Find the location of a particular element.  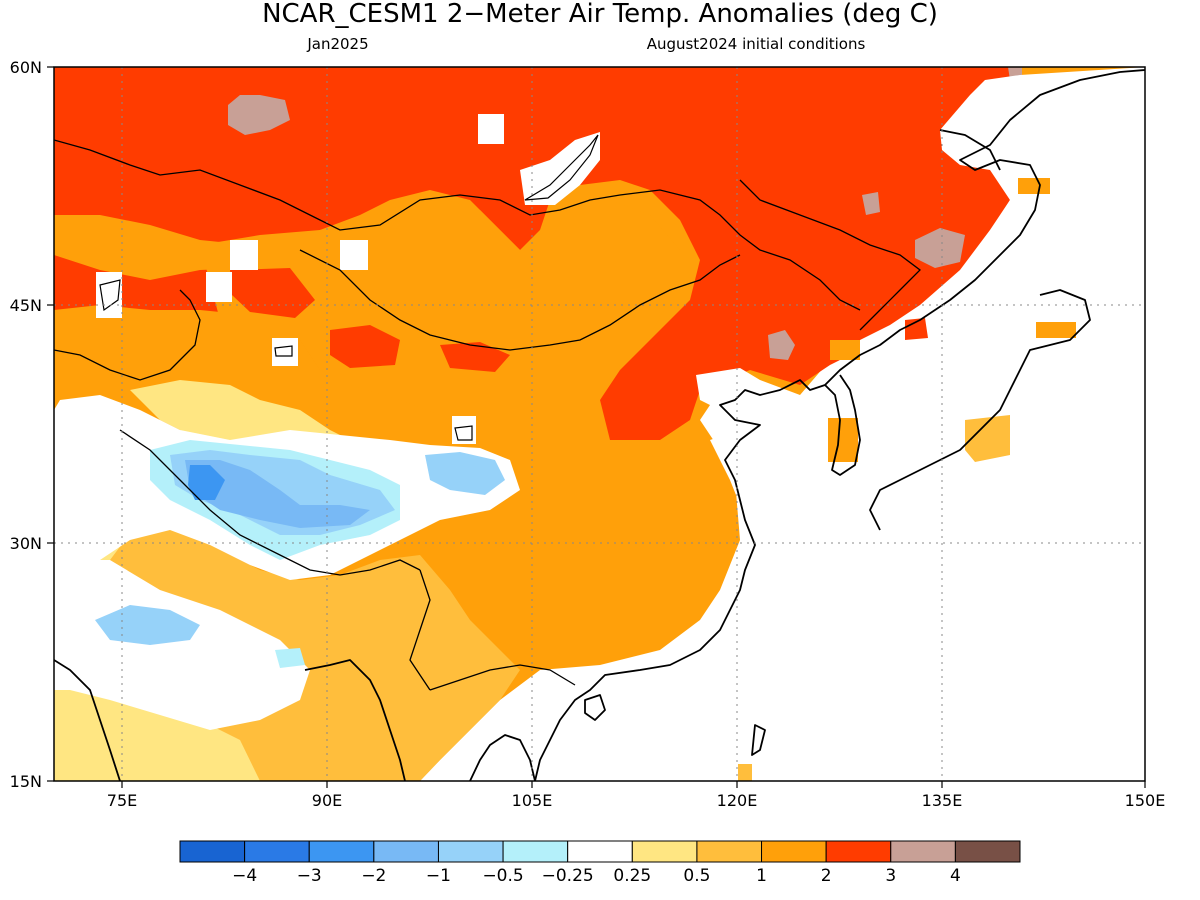

coastline-india-east is located at coordinates (355, 720).